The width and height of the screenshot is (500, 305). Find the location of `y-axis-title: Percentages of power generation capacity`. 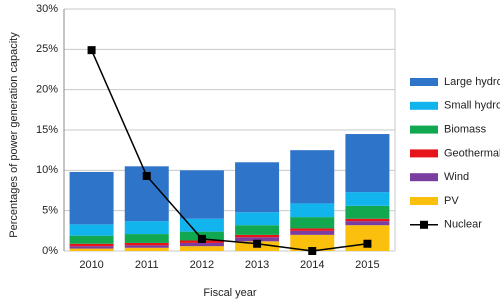

y-axis-title: Percentages of power generation capacity is located at coordinates (14, 135).